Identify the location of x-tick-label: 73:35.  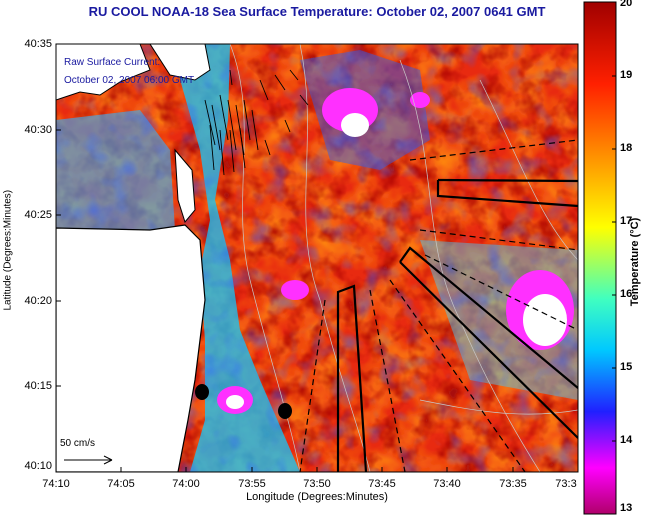
(513, 484).